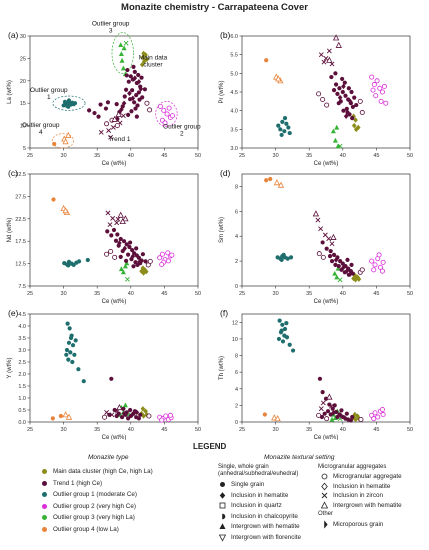 Image resolution: width=429 pixels, height=550 pixels. I want to click on x-tick-label: 35, so click(309, 430).